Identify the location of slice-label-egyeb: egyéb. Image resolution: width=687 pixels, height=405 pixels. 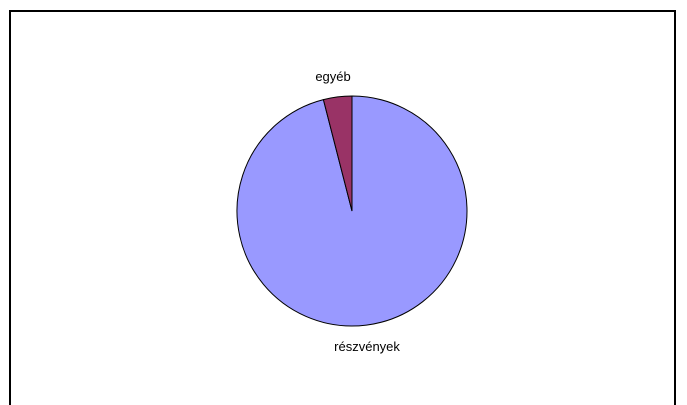
(332, 76).